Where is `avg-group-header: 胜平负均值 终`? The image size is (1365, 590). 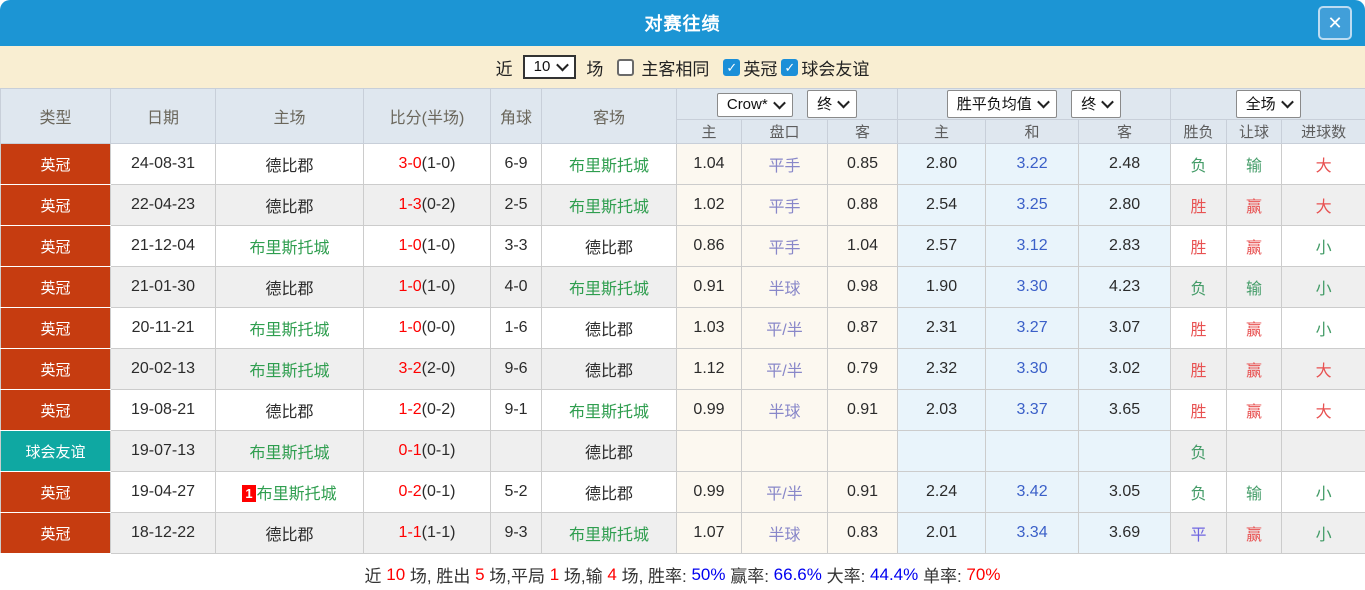 avg-group-header: 胜平负均值 终 is located at coordinates (1034, 104).